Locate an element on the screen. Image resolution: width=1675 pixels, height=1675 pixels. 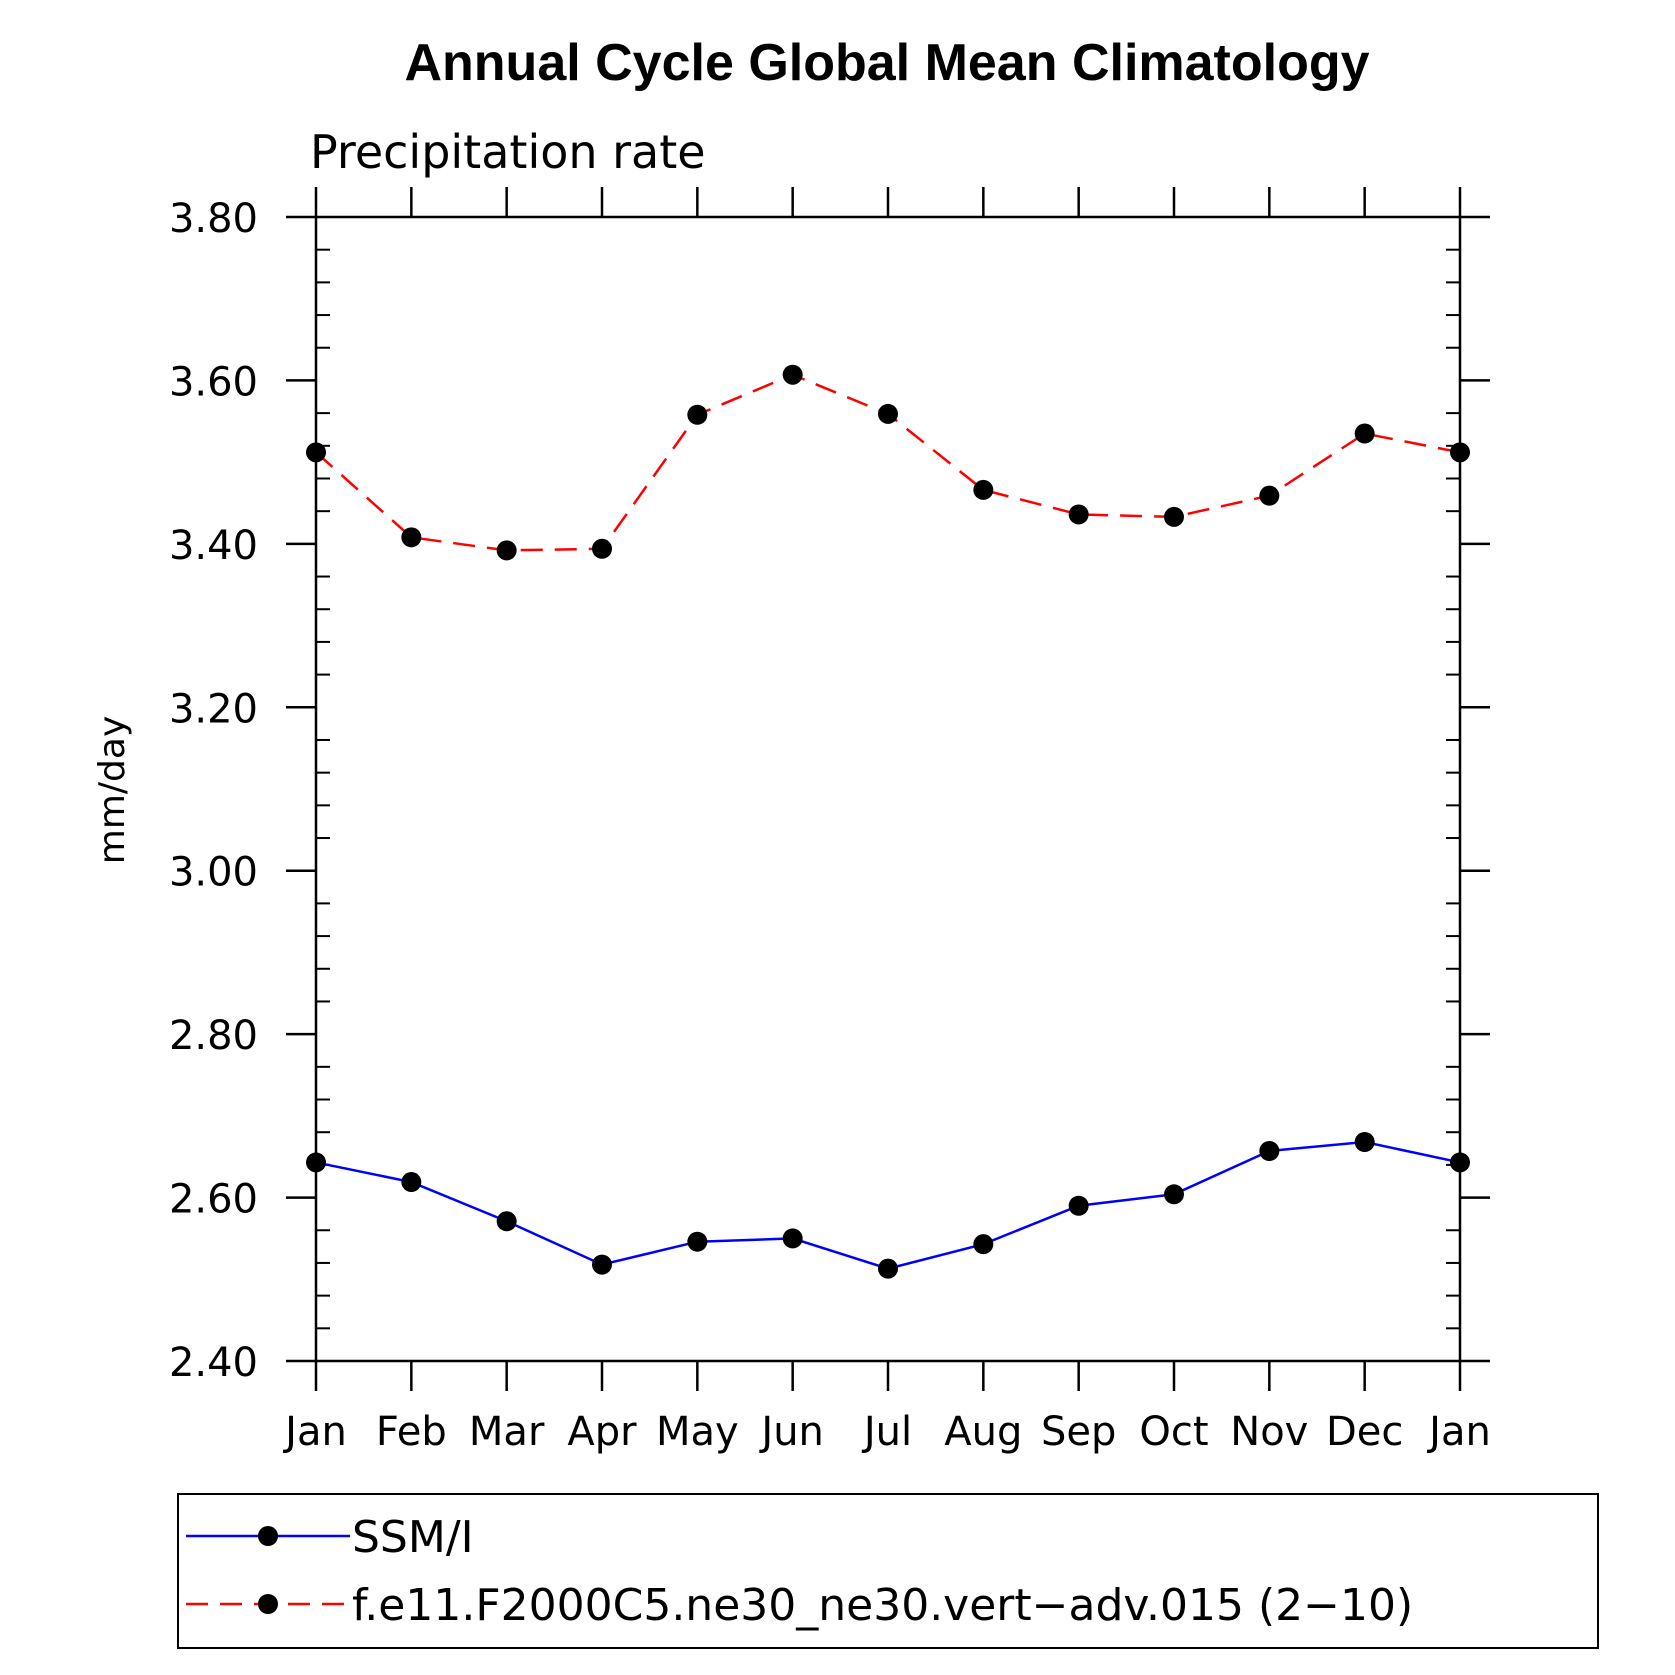
x-tick-label: Jun is located at coordinates (791, 1432).